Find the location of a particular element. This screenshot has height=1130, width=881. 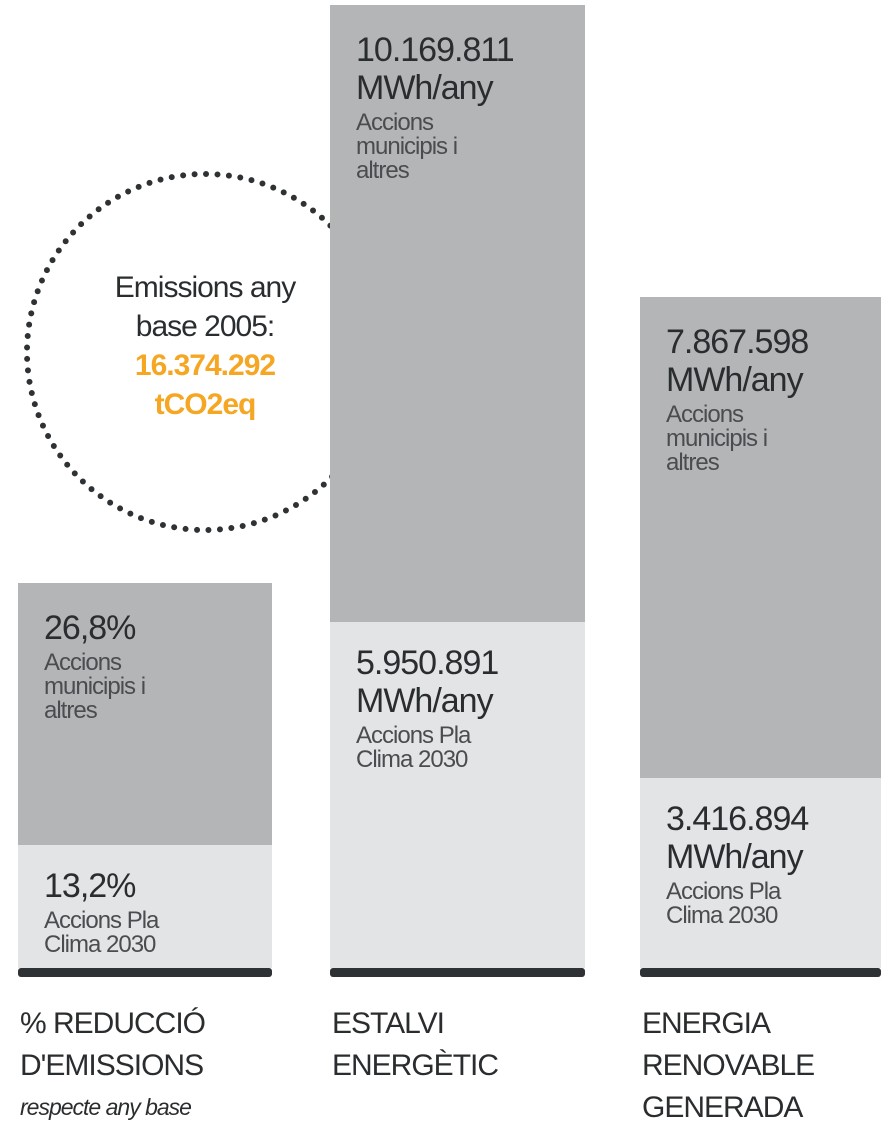

segment: 7.867.598 MWh/any Accions municipis i altres is located at coordinates (760, 537).